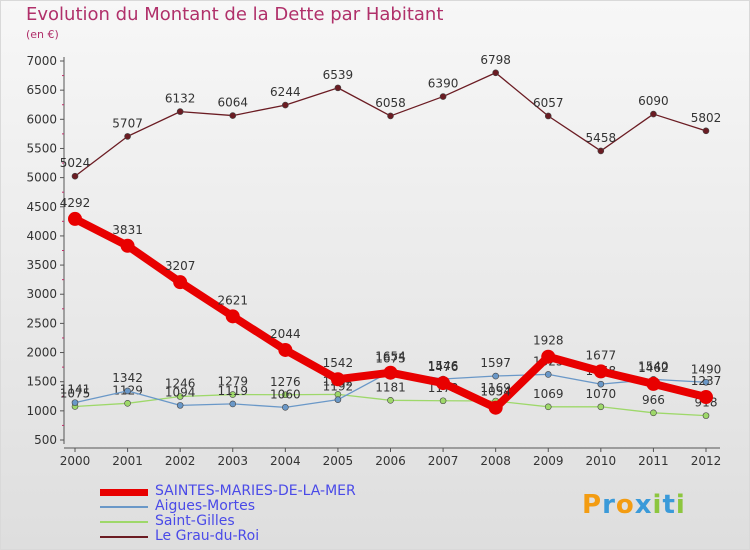 This screenshot has width=750, height=550. What do you see at coordinates (41, 90) in the screenshot?
I see `y-tick-label: 6500` at bounding box center [41, 90].